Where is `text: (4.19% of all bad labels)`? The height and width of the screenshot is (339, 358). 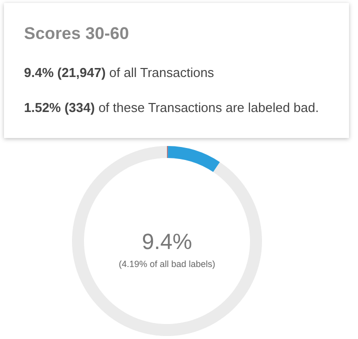 text: (4.19% of all bad labels) is located at coordinates (167, 264).